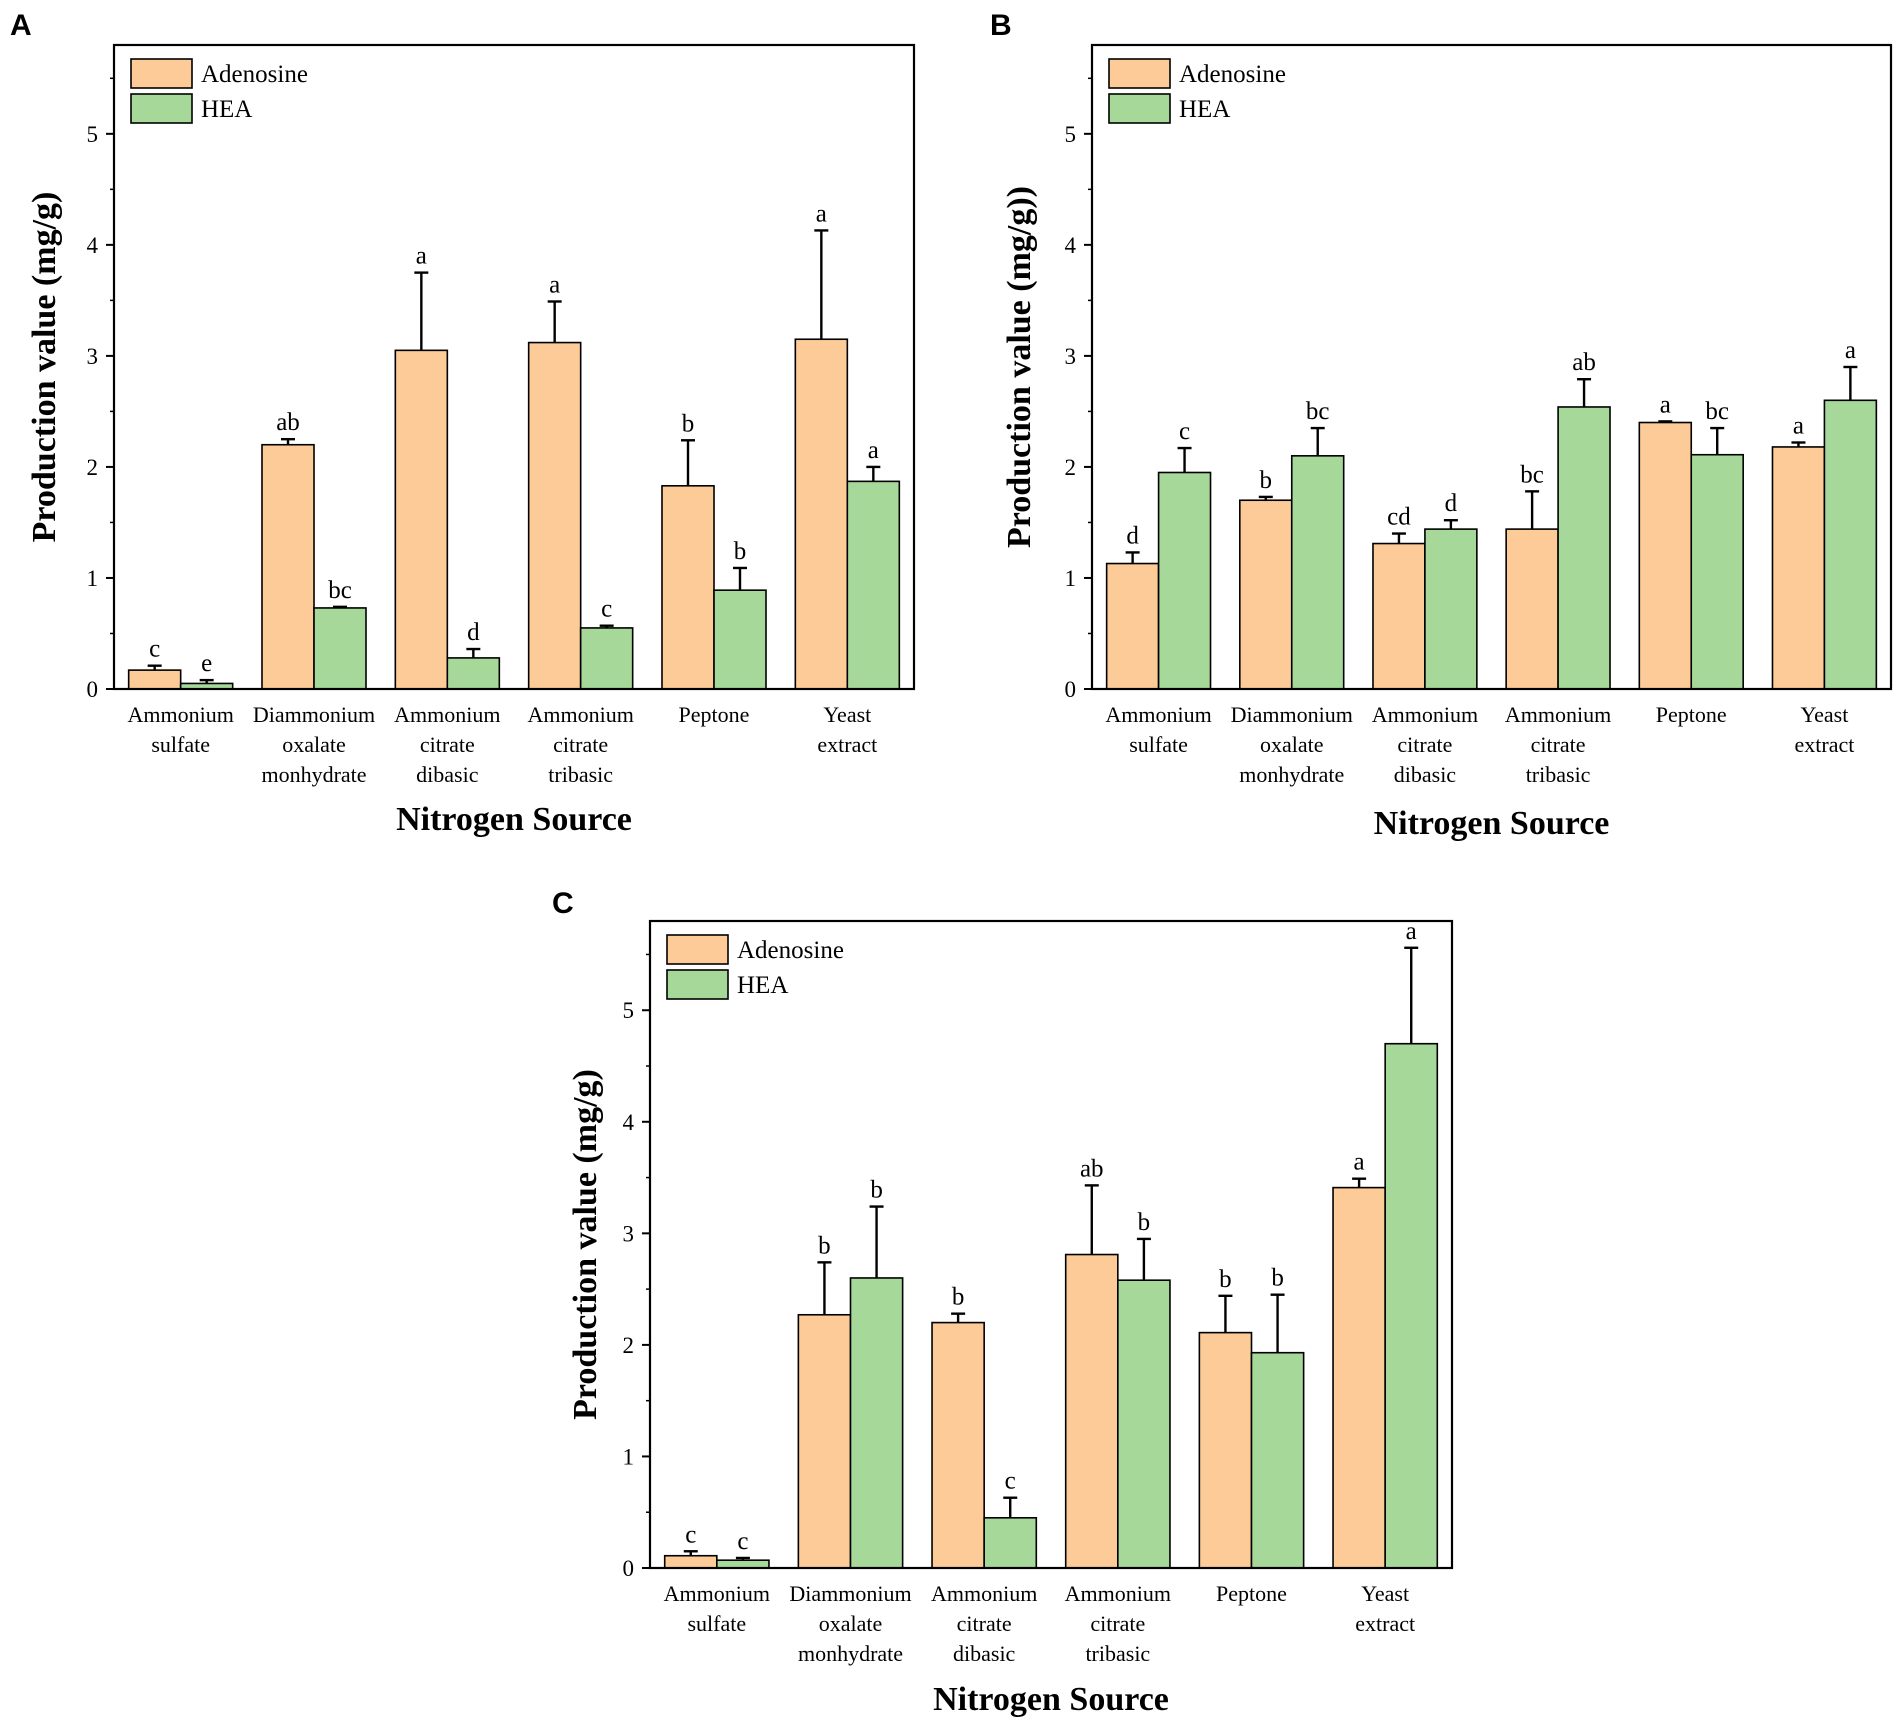  What do you see at coordinates (1584, 362) in the screenshot?
I see `significance-label: ab` at bounding box center [1584, 362].